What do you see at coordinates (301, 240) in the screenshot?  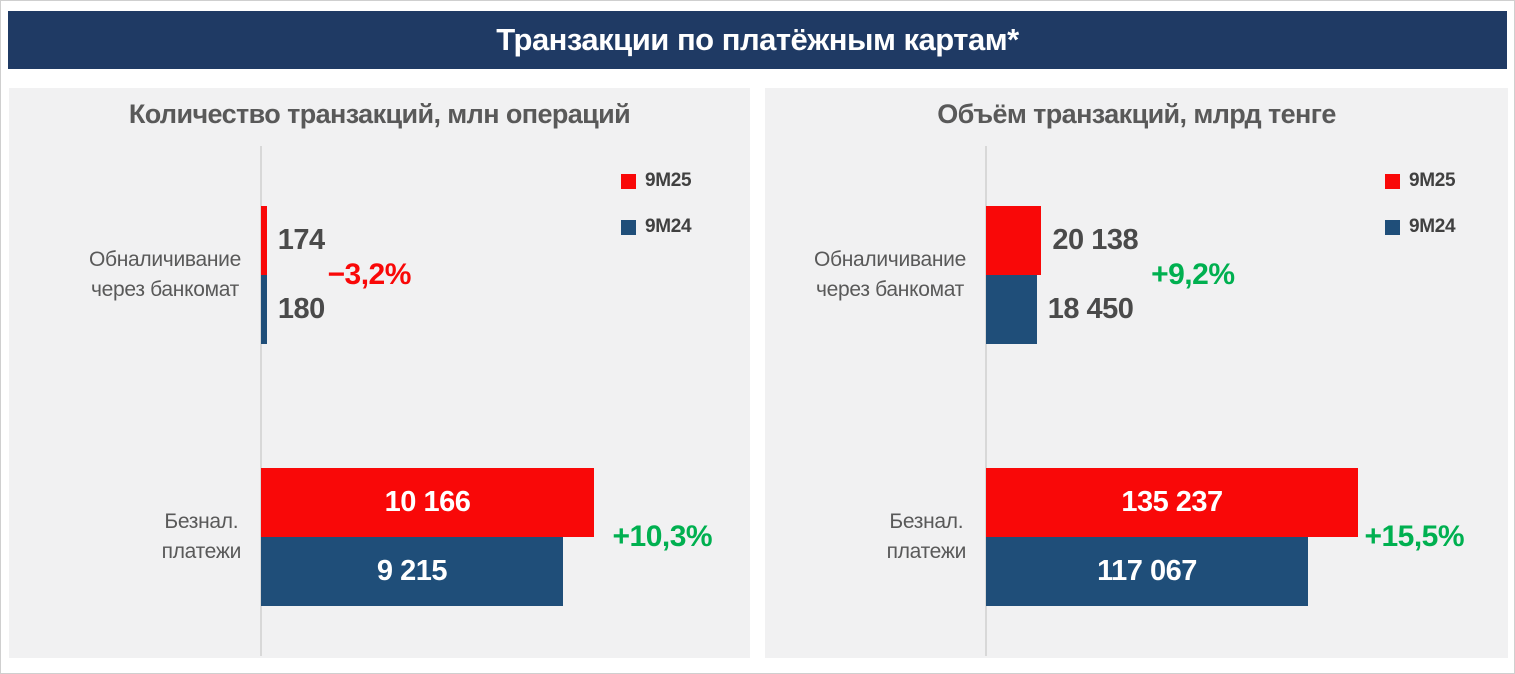 I see `bar-value-label: 174` at bounding box center [301, 240].